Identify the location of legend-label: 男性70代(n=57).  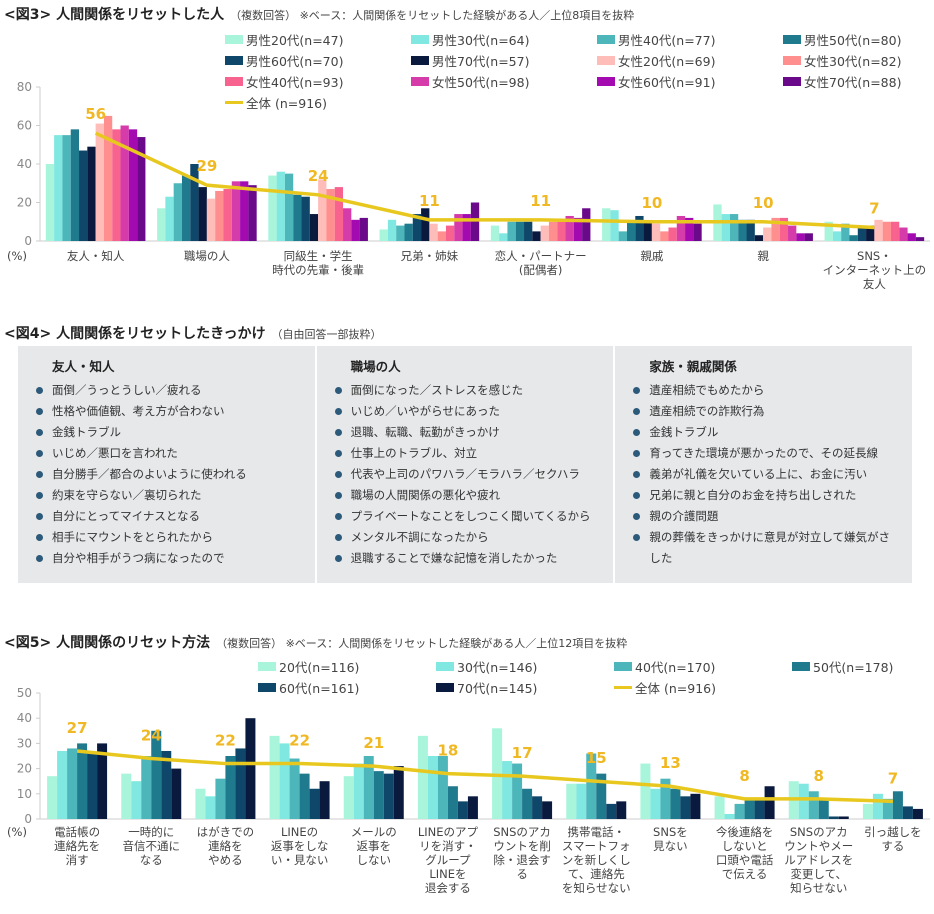
(481, 61).